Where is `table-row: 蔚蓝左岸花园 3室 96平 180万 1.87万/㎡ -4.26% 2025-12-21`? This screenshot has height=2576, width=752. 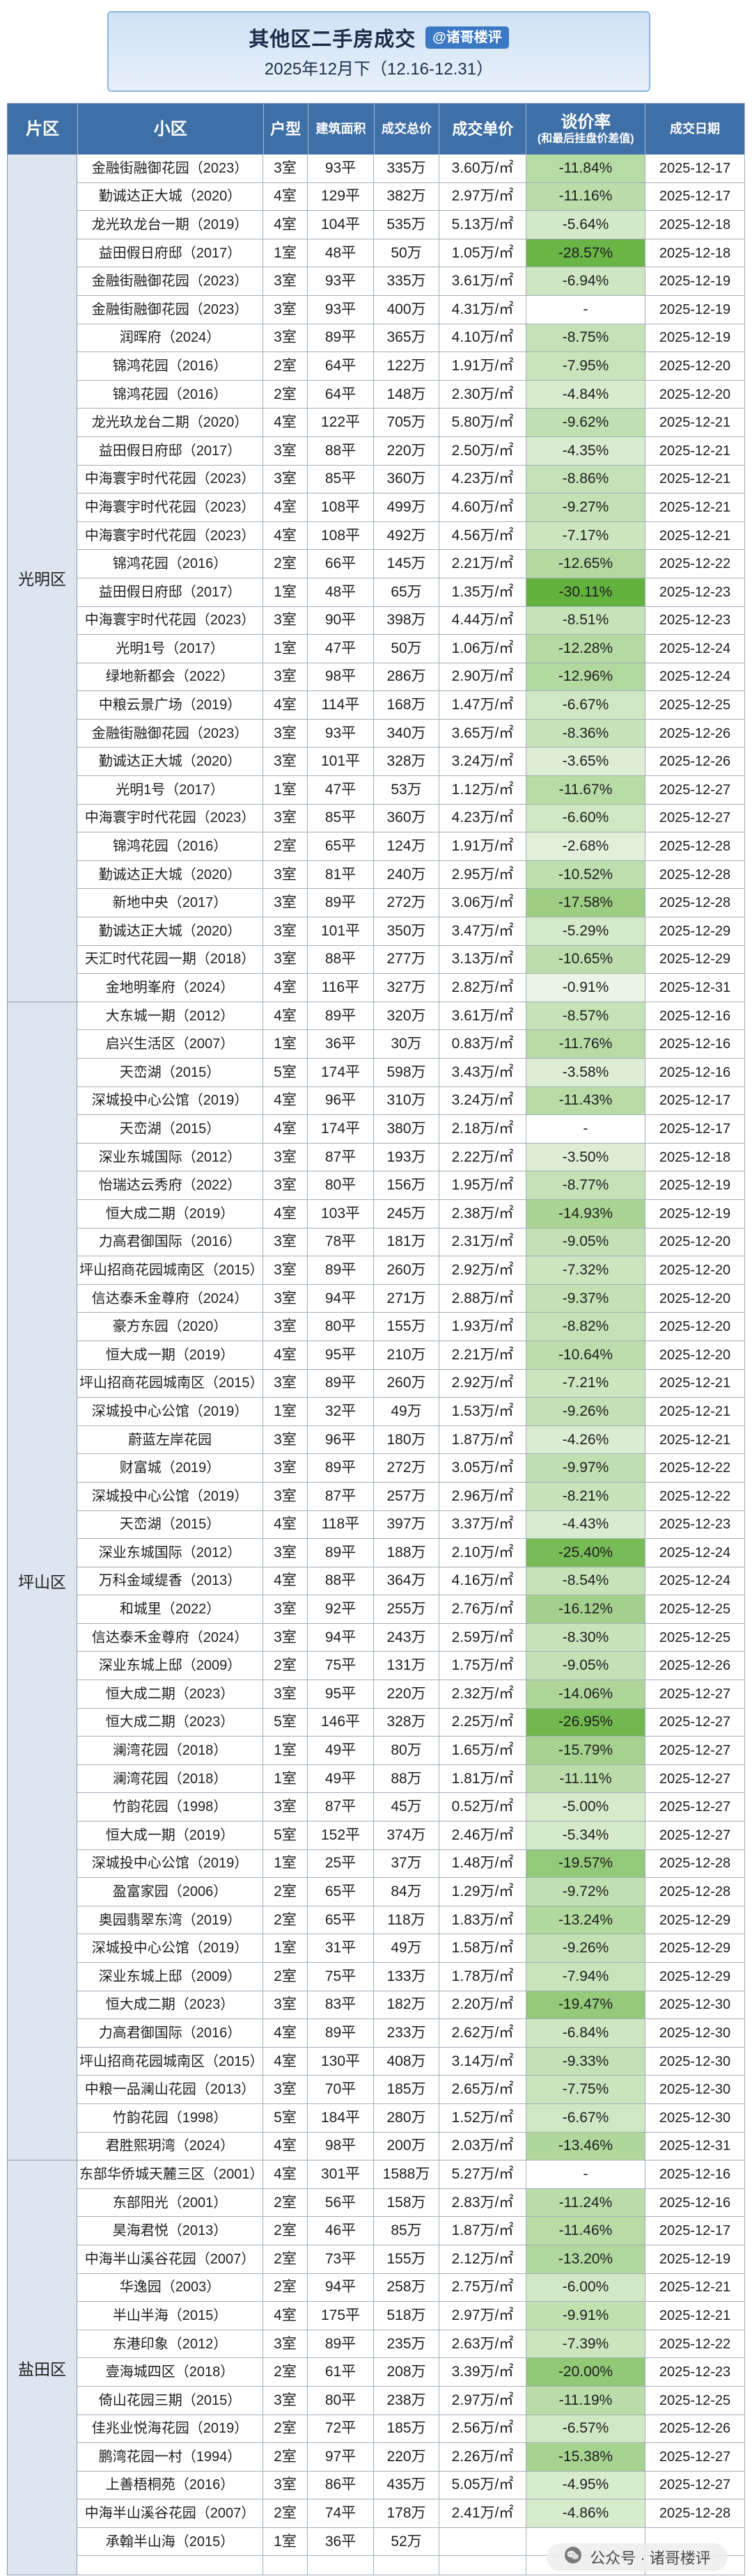 table-row: 蔚蓝左岸花园 3室 96平 180万 1.87万/㎡ -4.26% 2025-12-21 is located at coordinates (411, 1440).